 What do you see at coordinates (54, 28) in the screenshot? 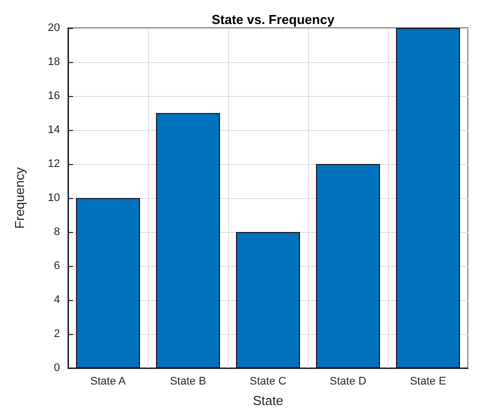
I see `y-tick-label: 20` at bounding box center [54, 28].